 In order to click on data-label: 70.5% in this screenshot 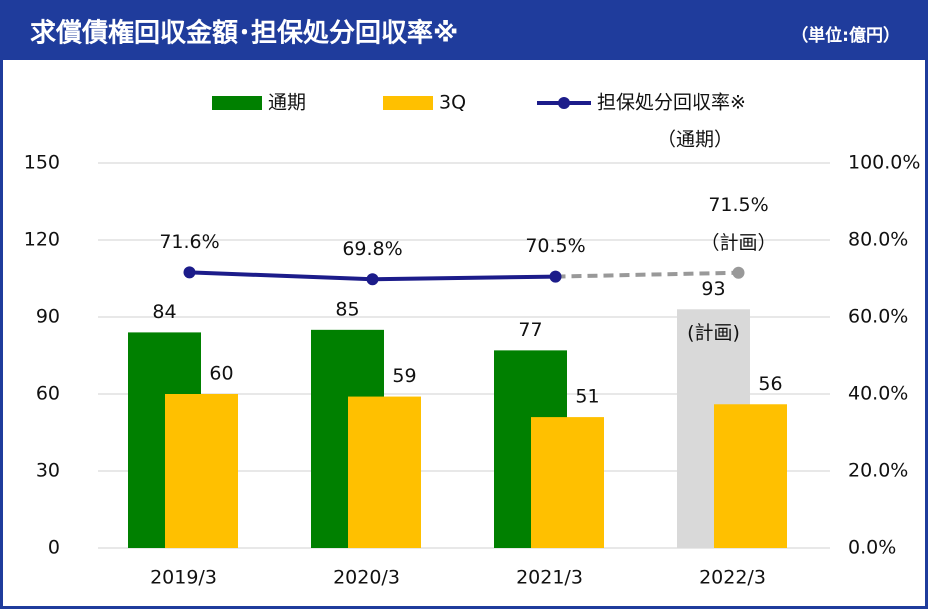, I will do `click(555, 246)`.